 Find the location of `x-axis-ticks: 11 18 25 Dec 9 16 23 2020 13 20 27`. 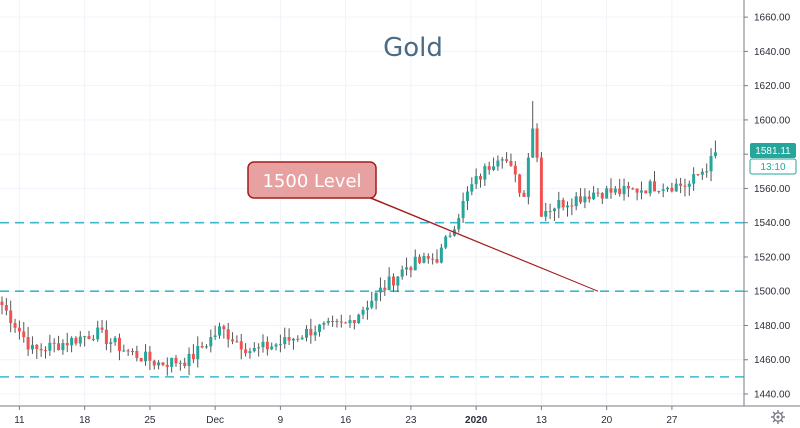

x-axis-ticks: 11 18 25 Dec 9 16 23 2020 13 20 27 is located at coordinates (346, 416).